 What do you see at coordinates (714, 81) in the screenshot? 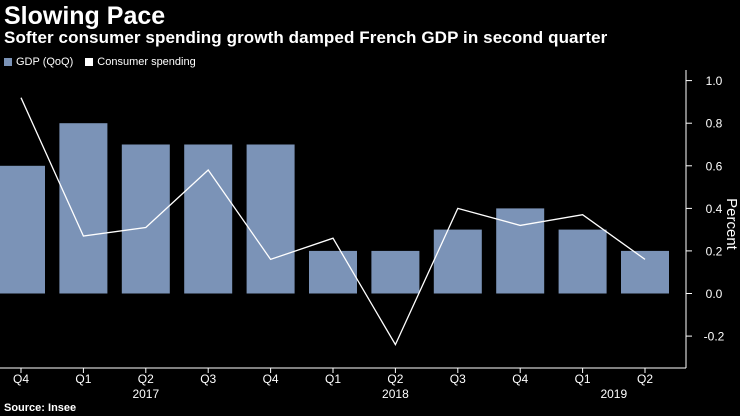
I see `y-tick-label-0: 1.0` at bounding box center [714, 81].